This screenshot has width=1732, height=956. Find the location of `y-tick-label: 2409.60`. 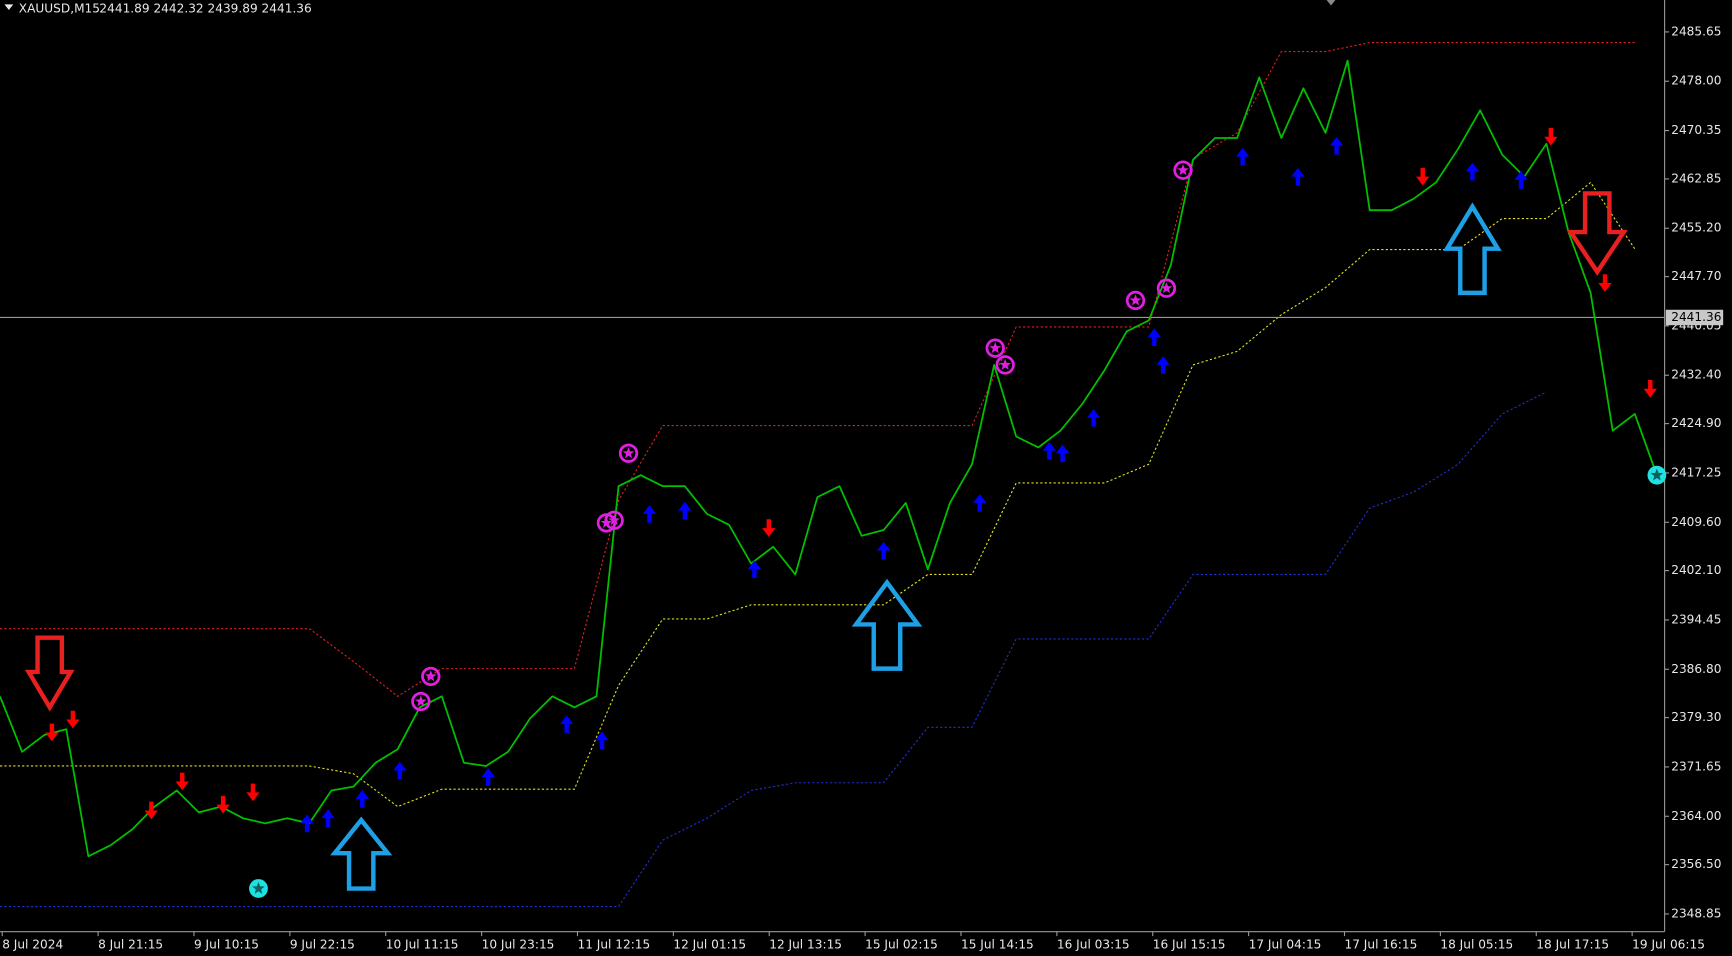

y-tick-label: 2409.60 is located at coordinates (1696, 522).